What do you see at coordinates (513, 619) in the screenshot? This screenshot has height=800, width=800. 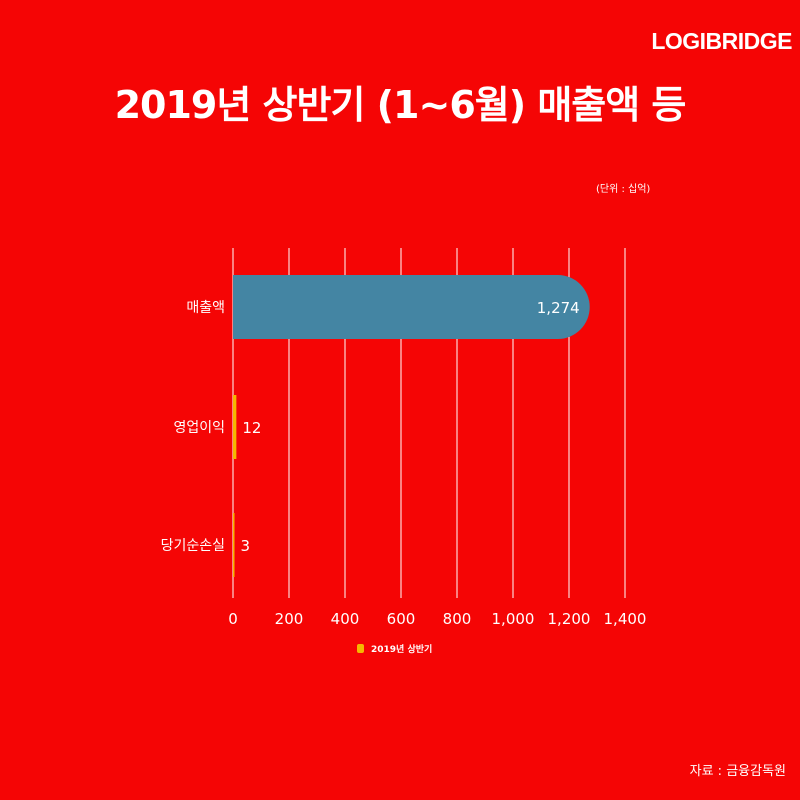 I see `x-tick-label: 1,000` at bounding box center [513, 619].